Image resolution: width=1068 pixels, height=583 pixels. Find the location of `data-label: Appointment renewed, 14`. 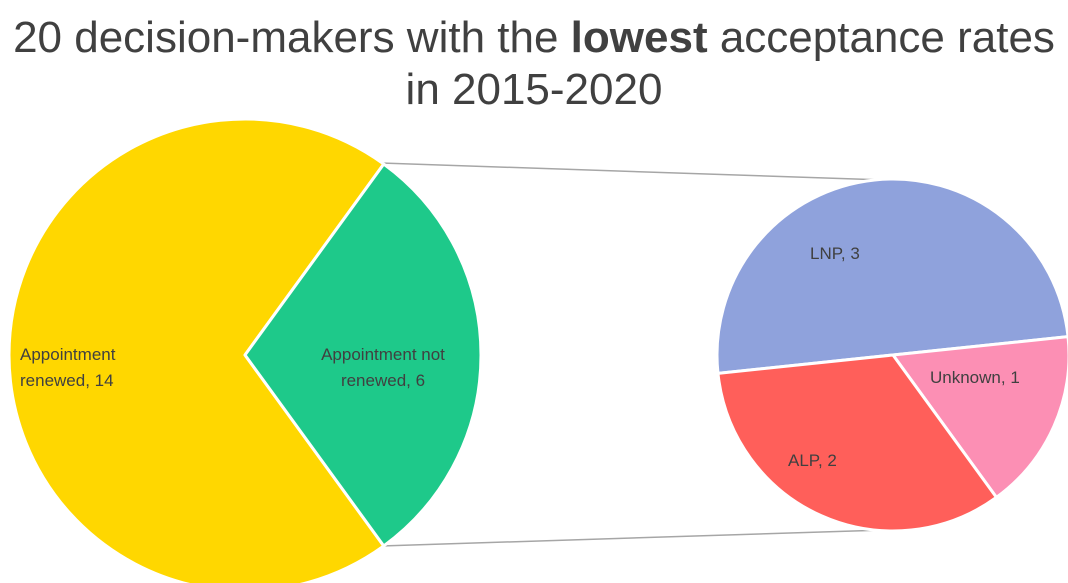

data-label: Appointment renewed, 14 is located at coordinates (68, 367).